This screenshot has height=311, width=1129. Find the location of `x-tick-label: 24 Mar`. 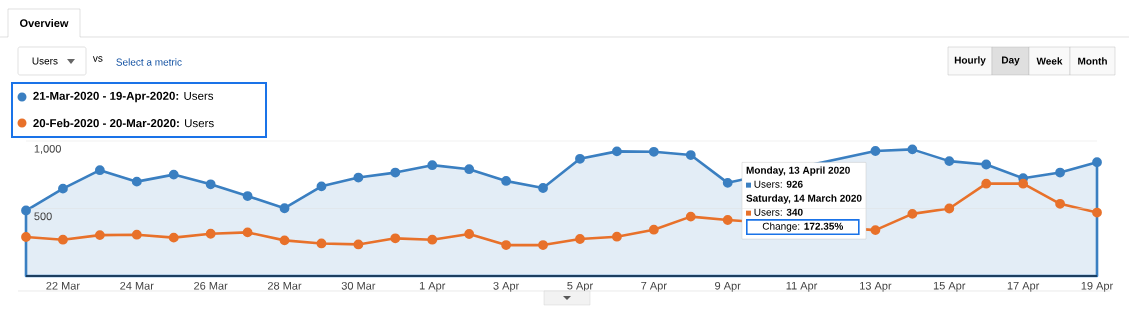

x-tick-label: 24 Mar is located at coordinates (137, 285).